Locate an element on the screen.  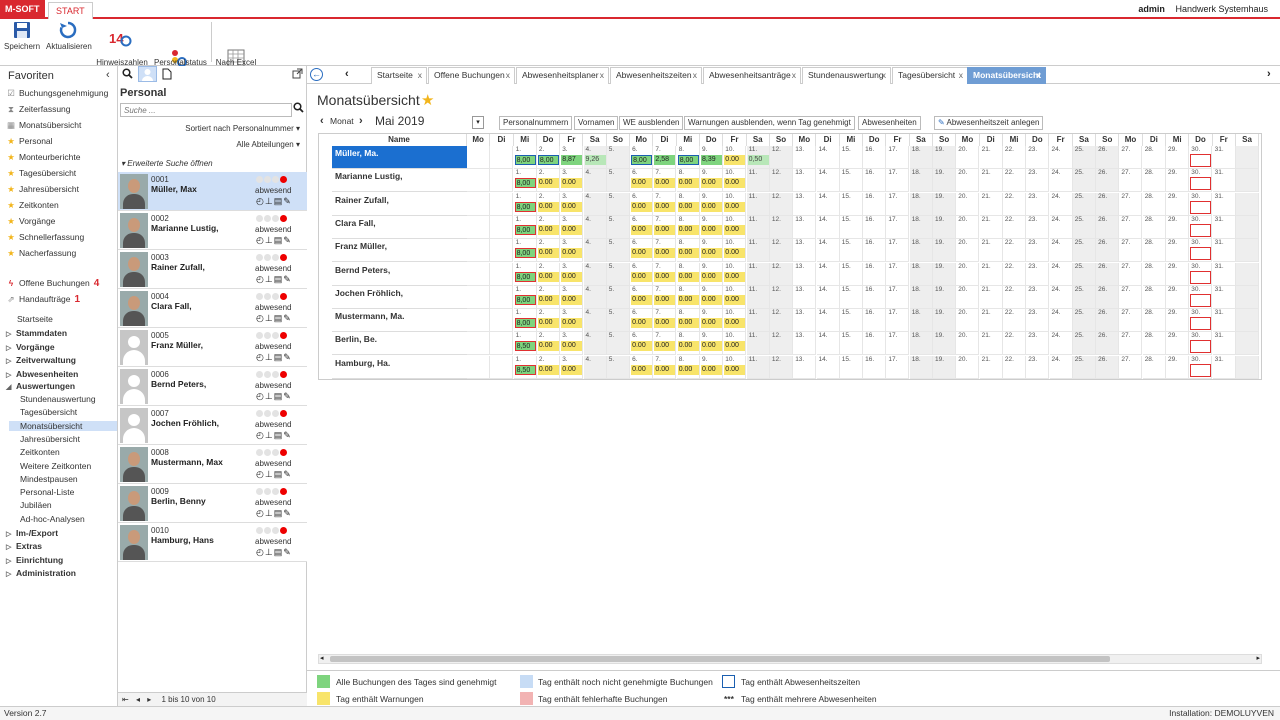
tab: Offene Buchungen x is located at coordinates (471, 75).